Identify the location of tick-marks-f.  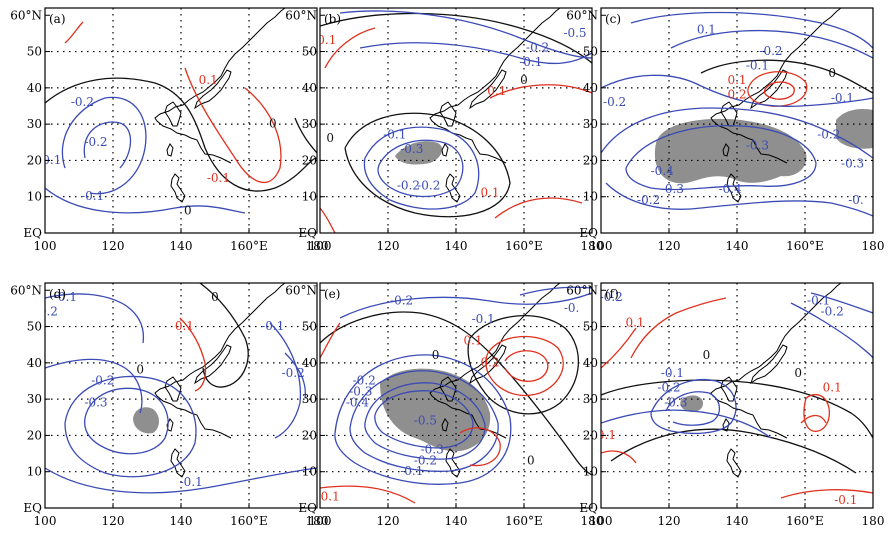
(737, 399).